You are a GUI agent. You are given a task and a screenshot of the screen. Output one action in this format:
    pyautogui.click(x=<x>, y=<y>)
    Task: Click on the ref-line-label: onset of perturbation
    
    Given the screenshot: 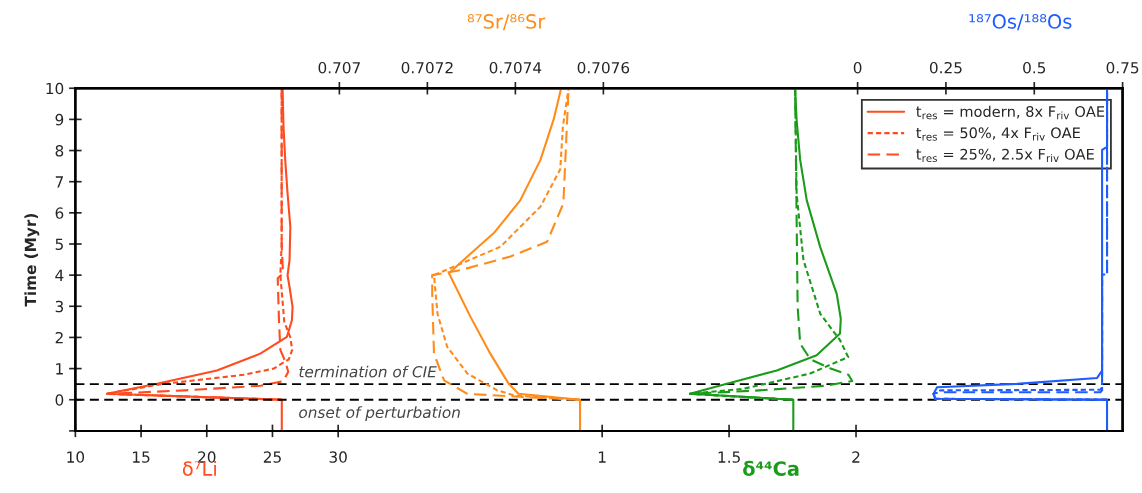 What is the action you would take?
    pyautogui.click(x=379, y=414)
    